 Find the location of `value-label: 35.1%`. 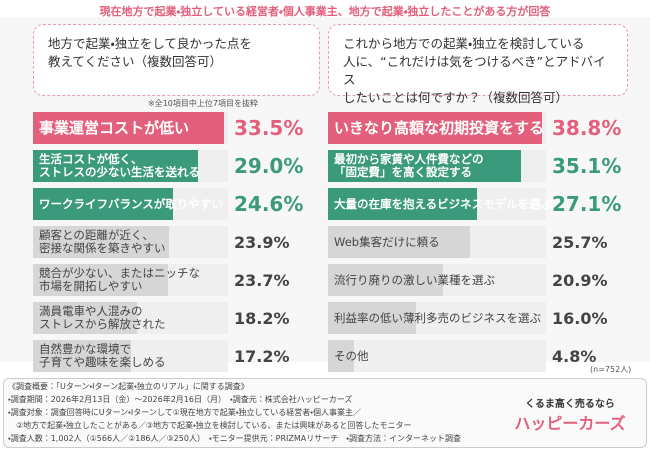

value-label: 35.1% is located at coordinates (587, 166).